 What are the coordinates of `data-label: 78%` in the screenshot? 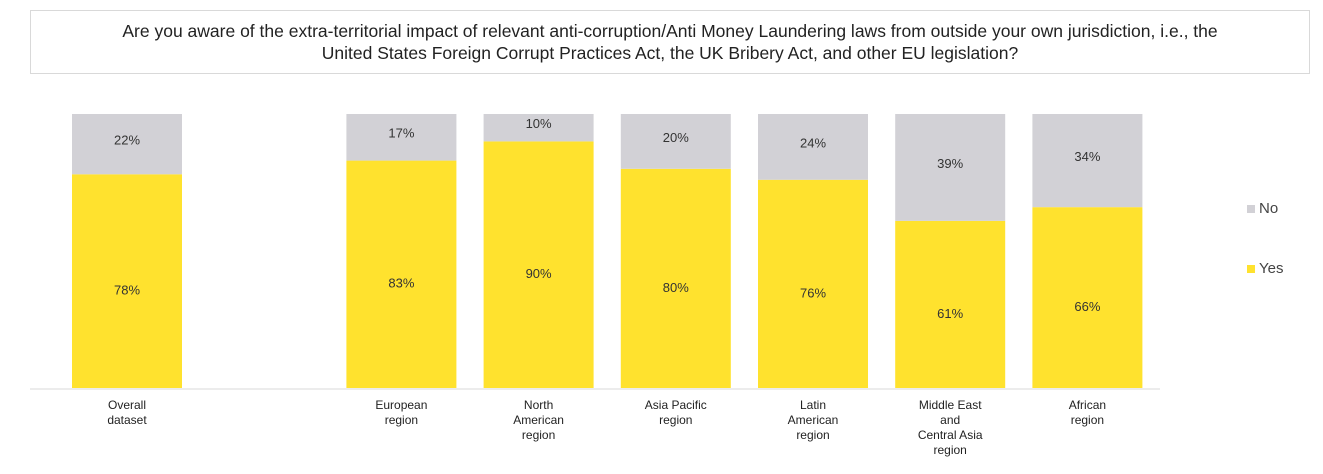 It's located at (127, 290).